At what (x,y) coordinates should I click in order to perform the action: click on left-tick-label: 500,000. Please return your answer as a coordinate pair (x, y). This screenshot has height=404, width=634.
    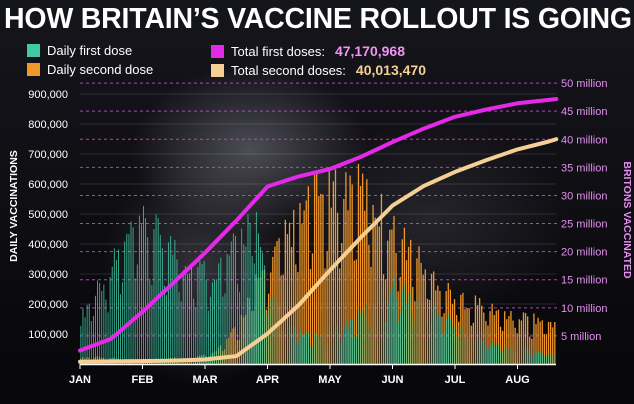
    Looking at the image, I should click on (48, 215).